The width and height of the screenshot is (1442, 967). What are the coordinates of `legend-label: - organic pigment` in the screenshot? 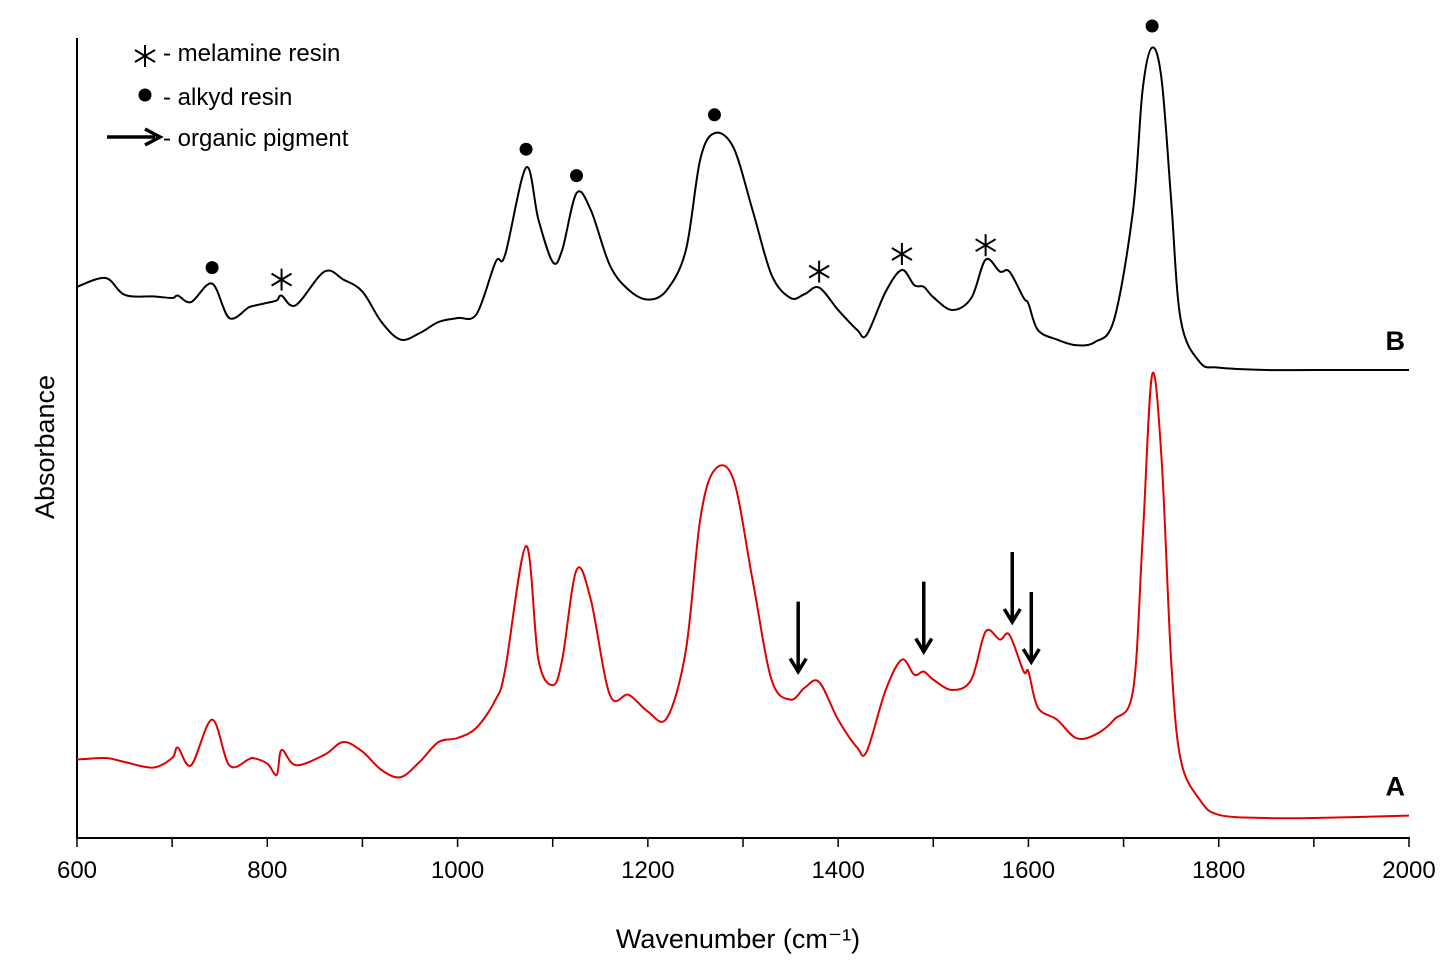 It's located at (256, 138).